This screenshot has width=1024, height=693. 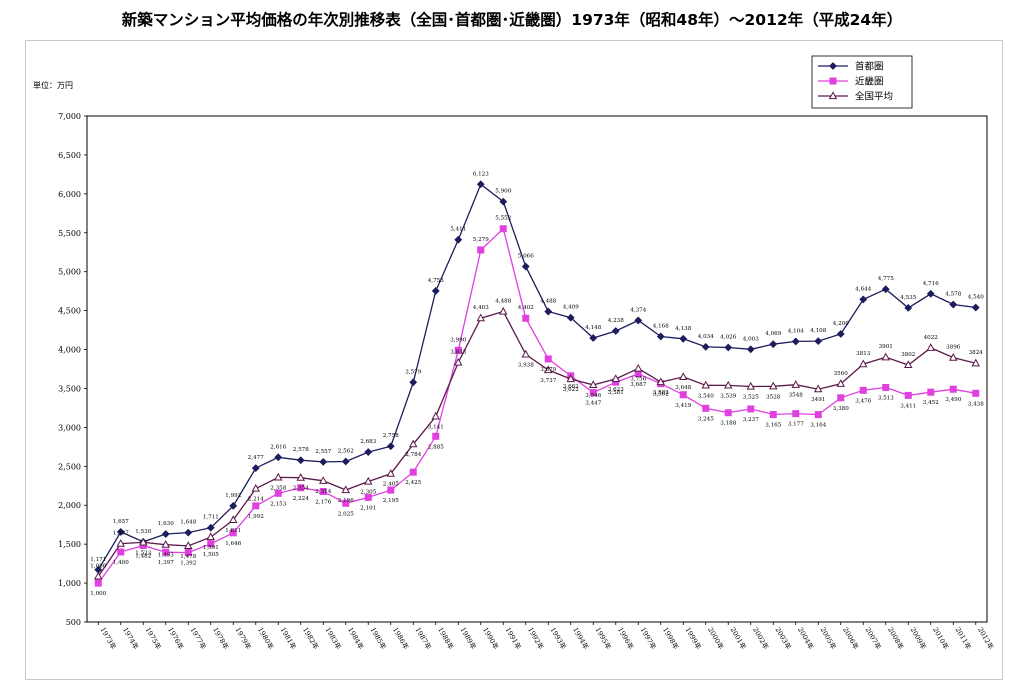 I want to click on data-label: 2,196, so click(x=346, y=501).